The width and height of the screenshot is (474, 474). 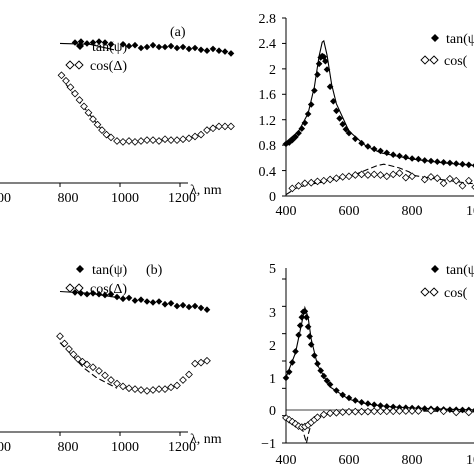 I want to click on y-tick-label: 0.4, so click(x=268, y=172).